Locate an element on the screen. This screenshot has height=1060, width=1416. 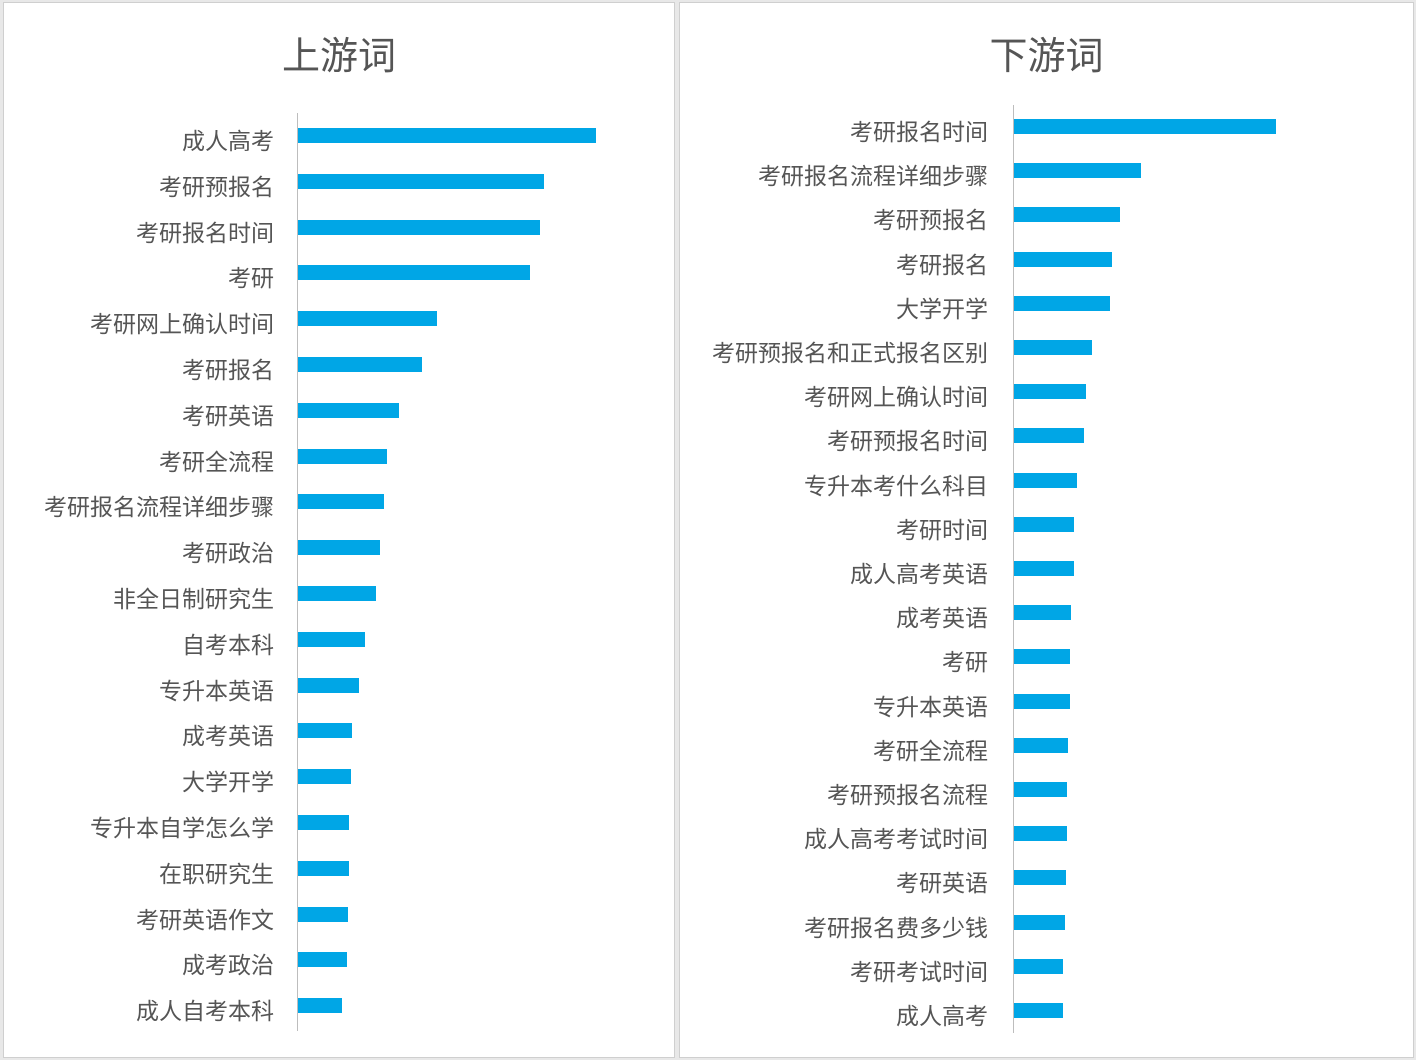
category-label: 专升本自学怎么学 is located at coordinates (182, 829).